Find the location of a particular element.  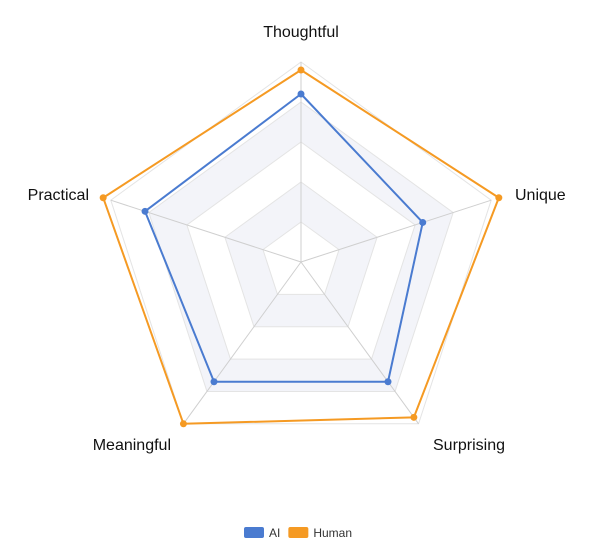

legend-item-ai: AI is located at coordinates (262, 533).